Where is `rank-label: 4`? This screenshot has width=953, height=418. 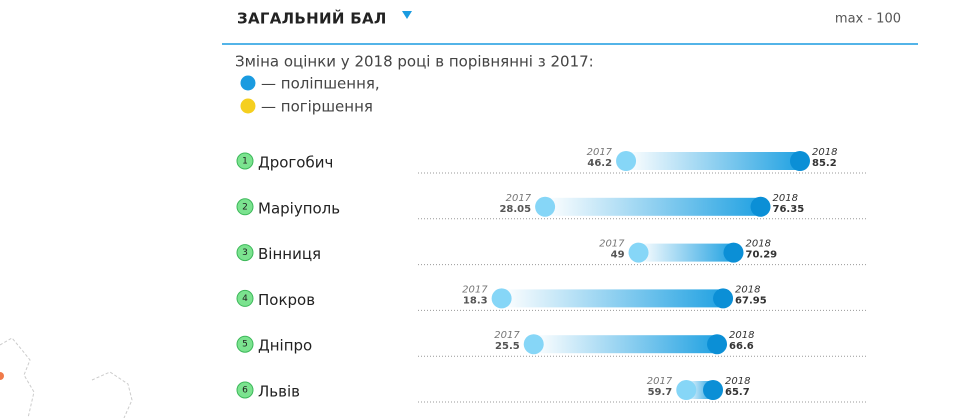 rank-label: 4 is located at coordinates (245, 299).